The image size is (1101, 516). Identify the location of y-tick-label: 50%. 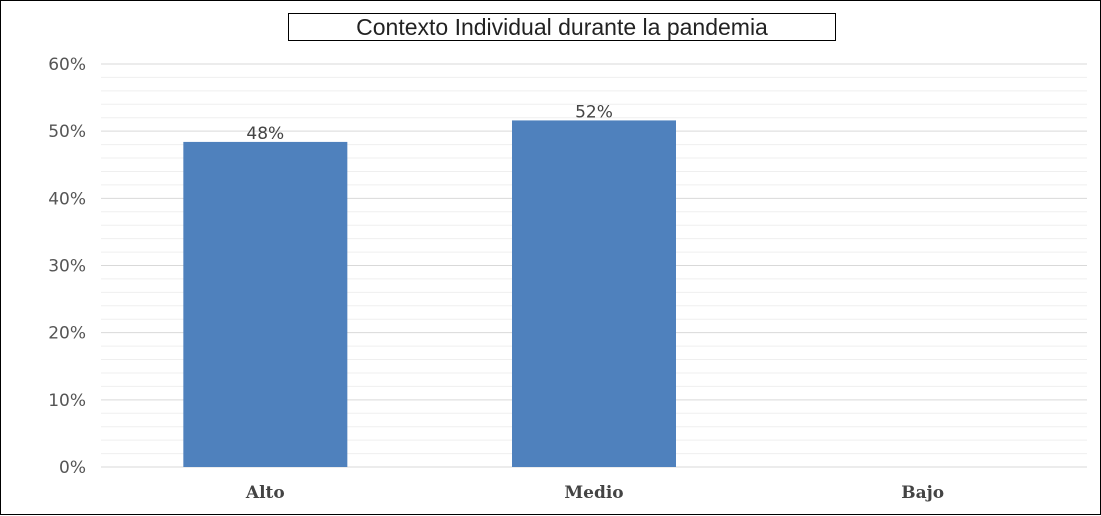
(67, 132).